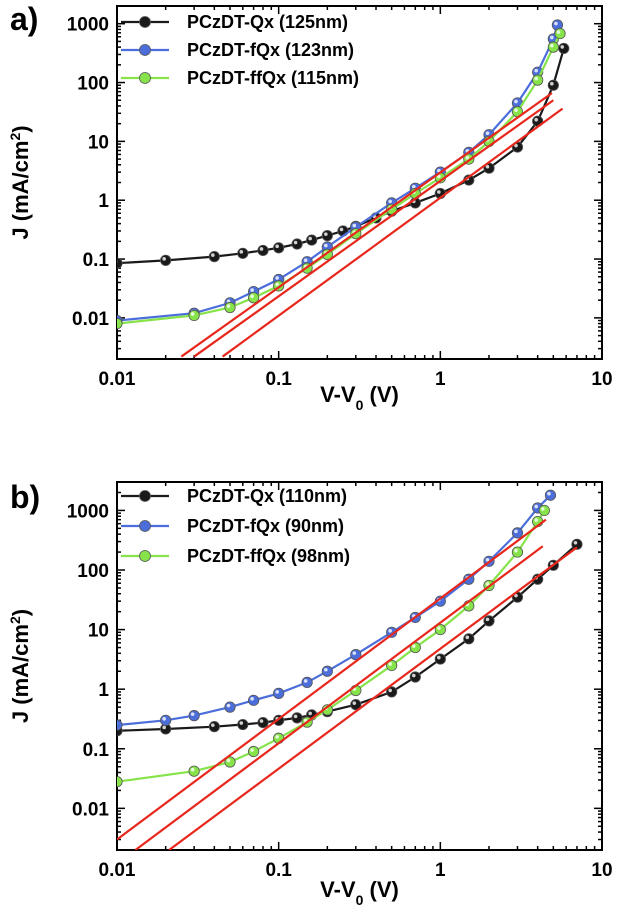  What do you see at coordinates (273, 78) in the screenshot?
I see `legend-label: PCzDT-ffQx (115nm)` at bounding box center [273, 78].